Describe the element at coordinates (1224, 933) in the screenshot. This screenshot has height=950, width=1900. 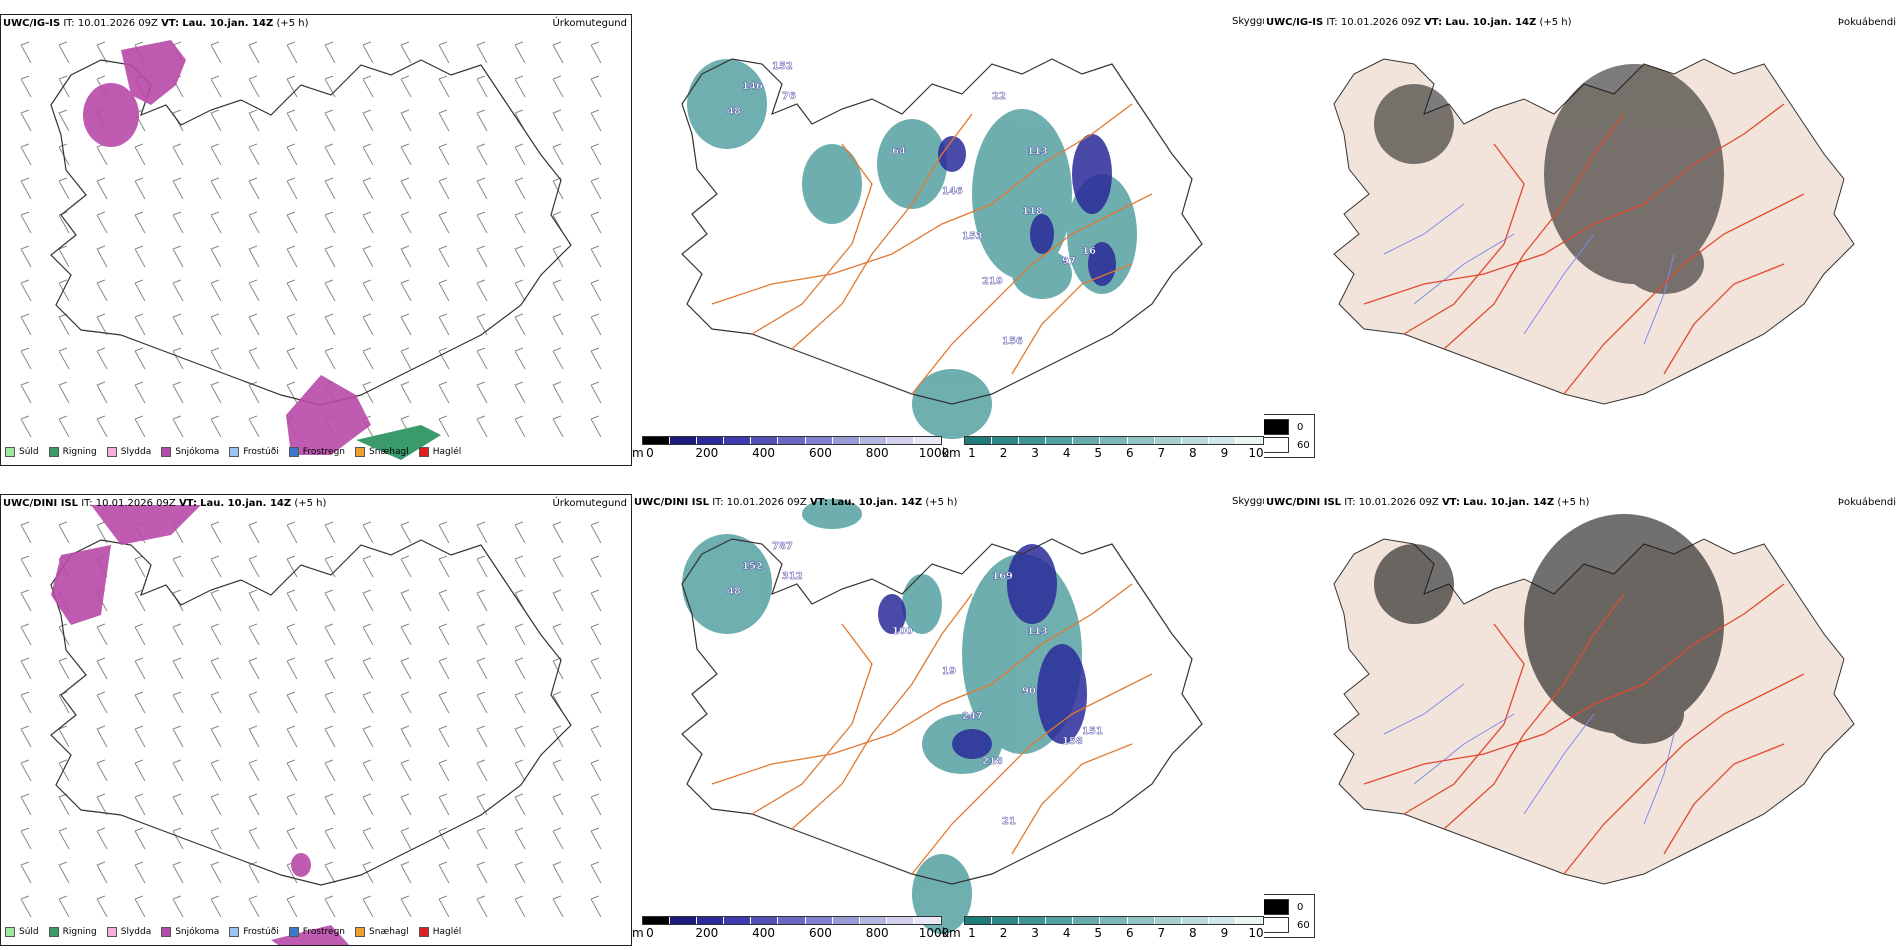
I see `colorbar-tick: 9` at that location.